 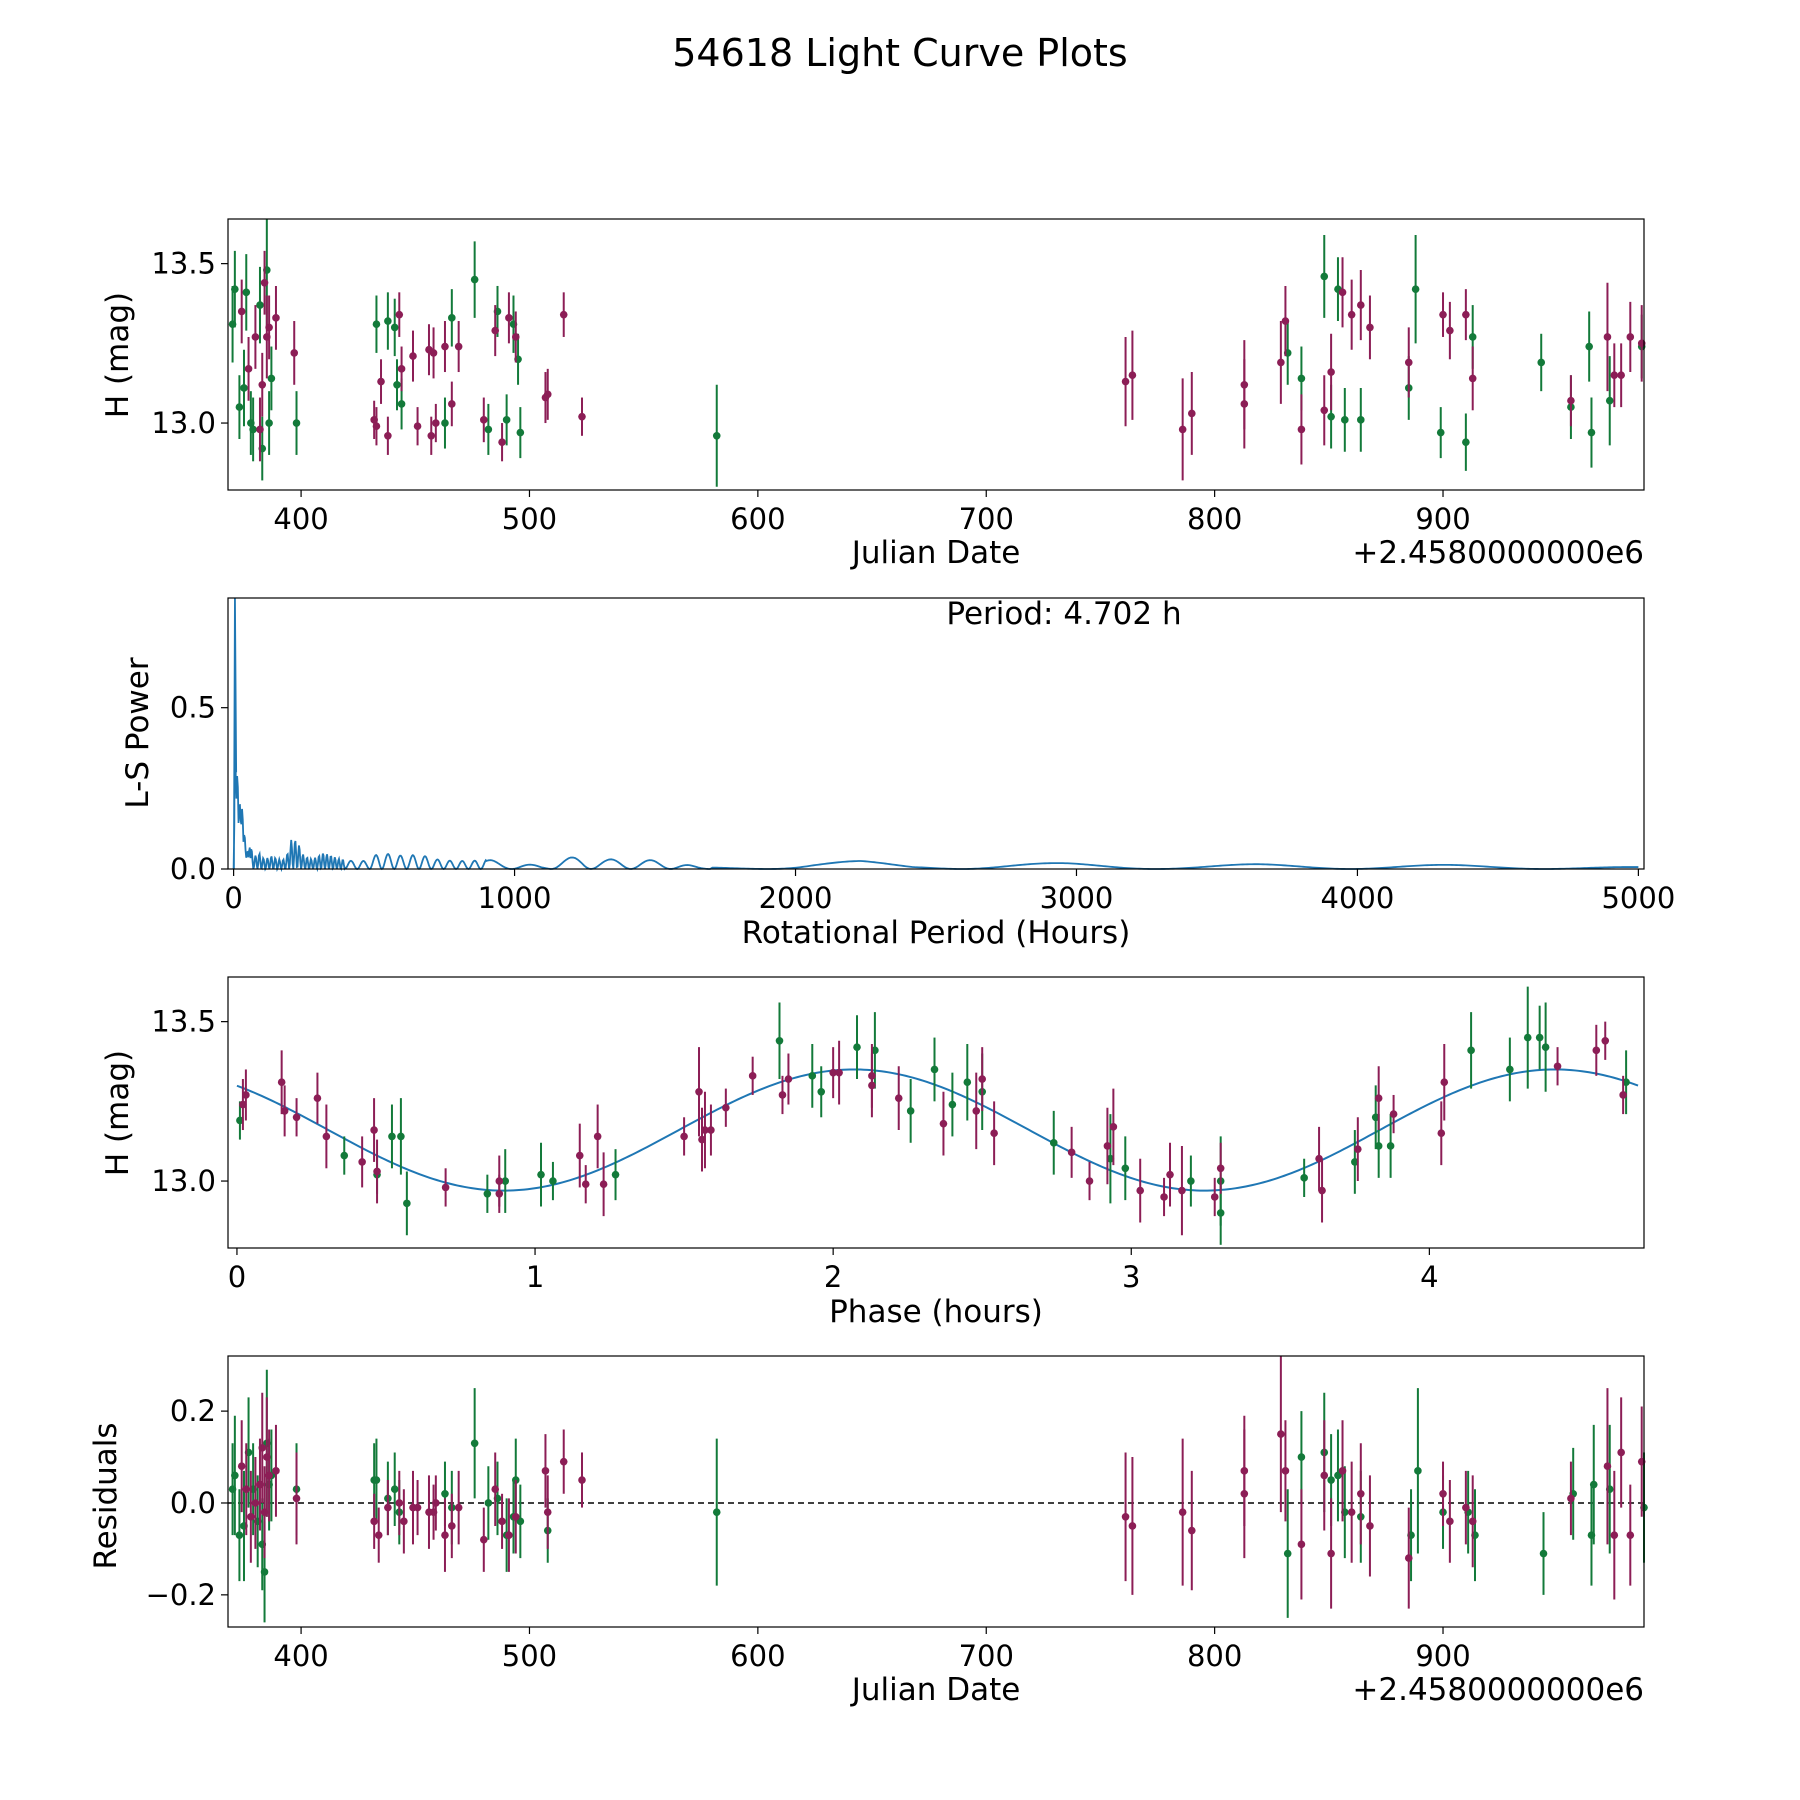 What do you see at coordinates (1214, 519) in the screenshot?
I see `x-tick-label: 800` at bounding box center [1214, 519].